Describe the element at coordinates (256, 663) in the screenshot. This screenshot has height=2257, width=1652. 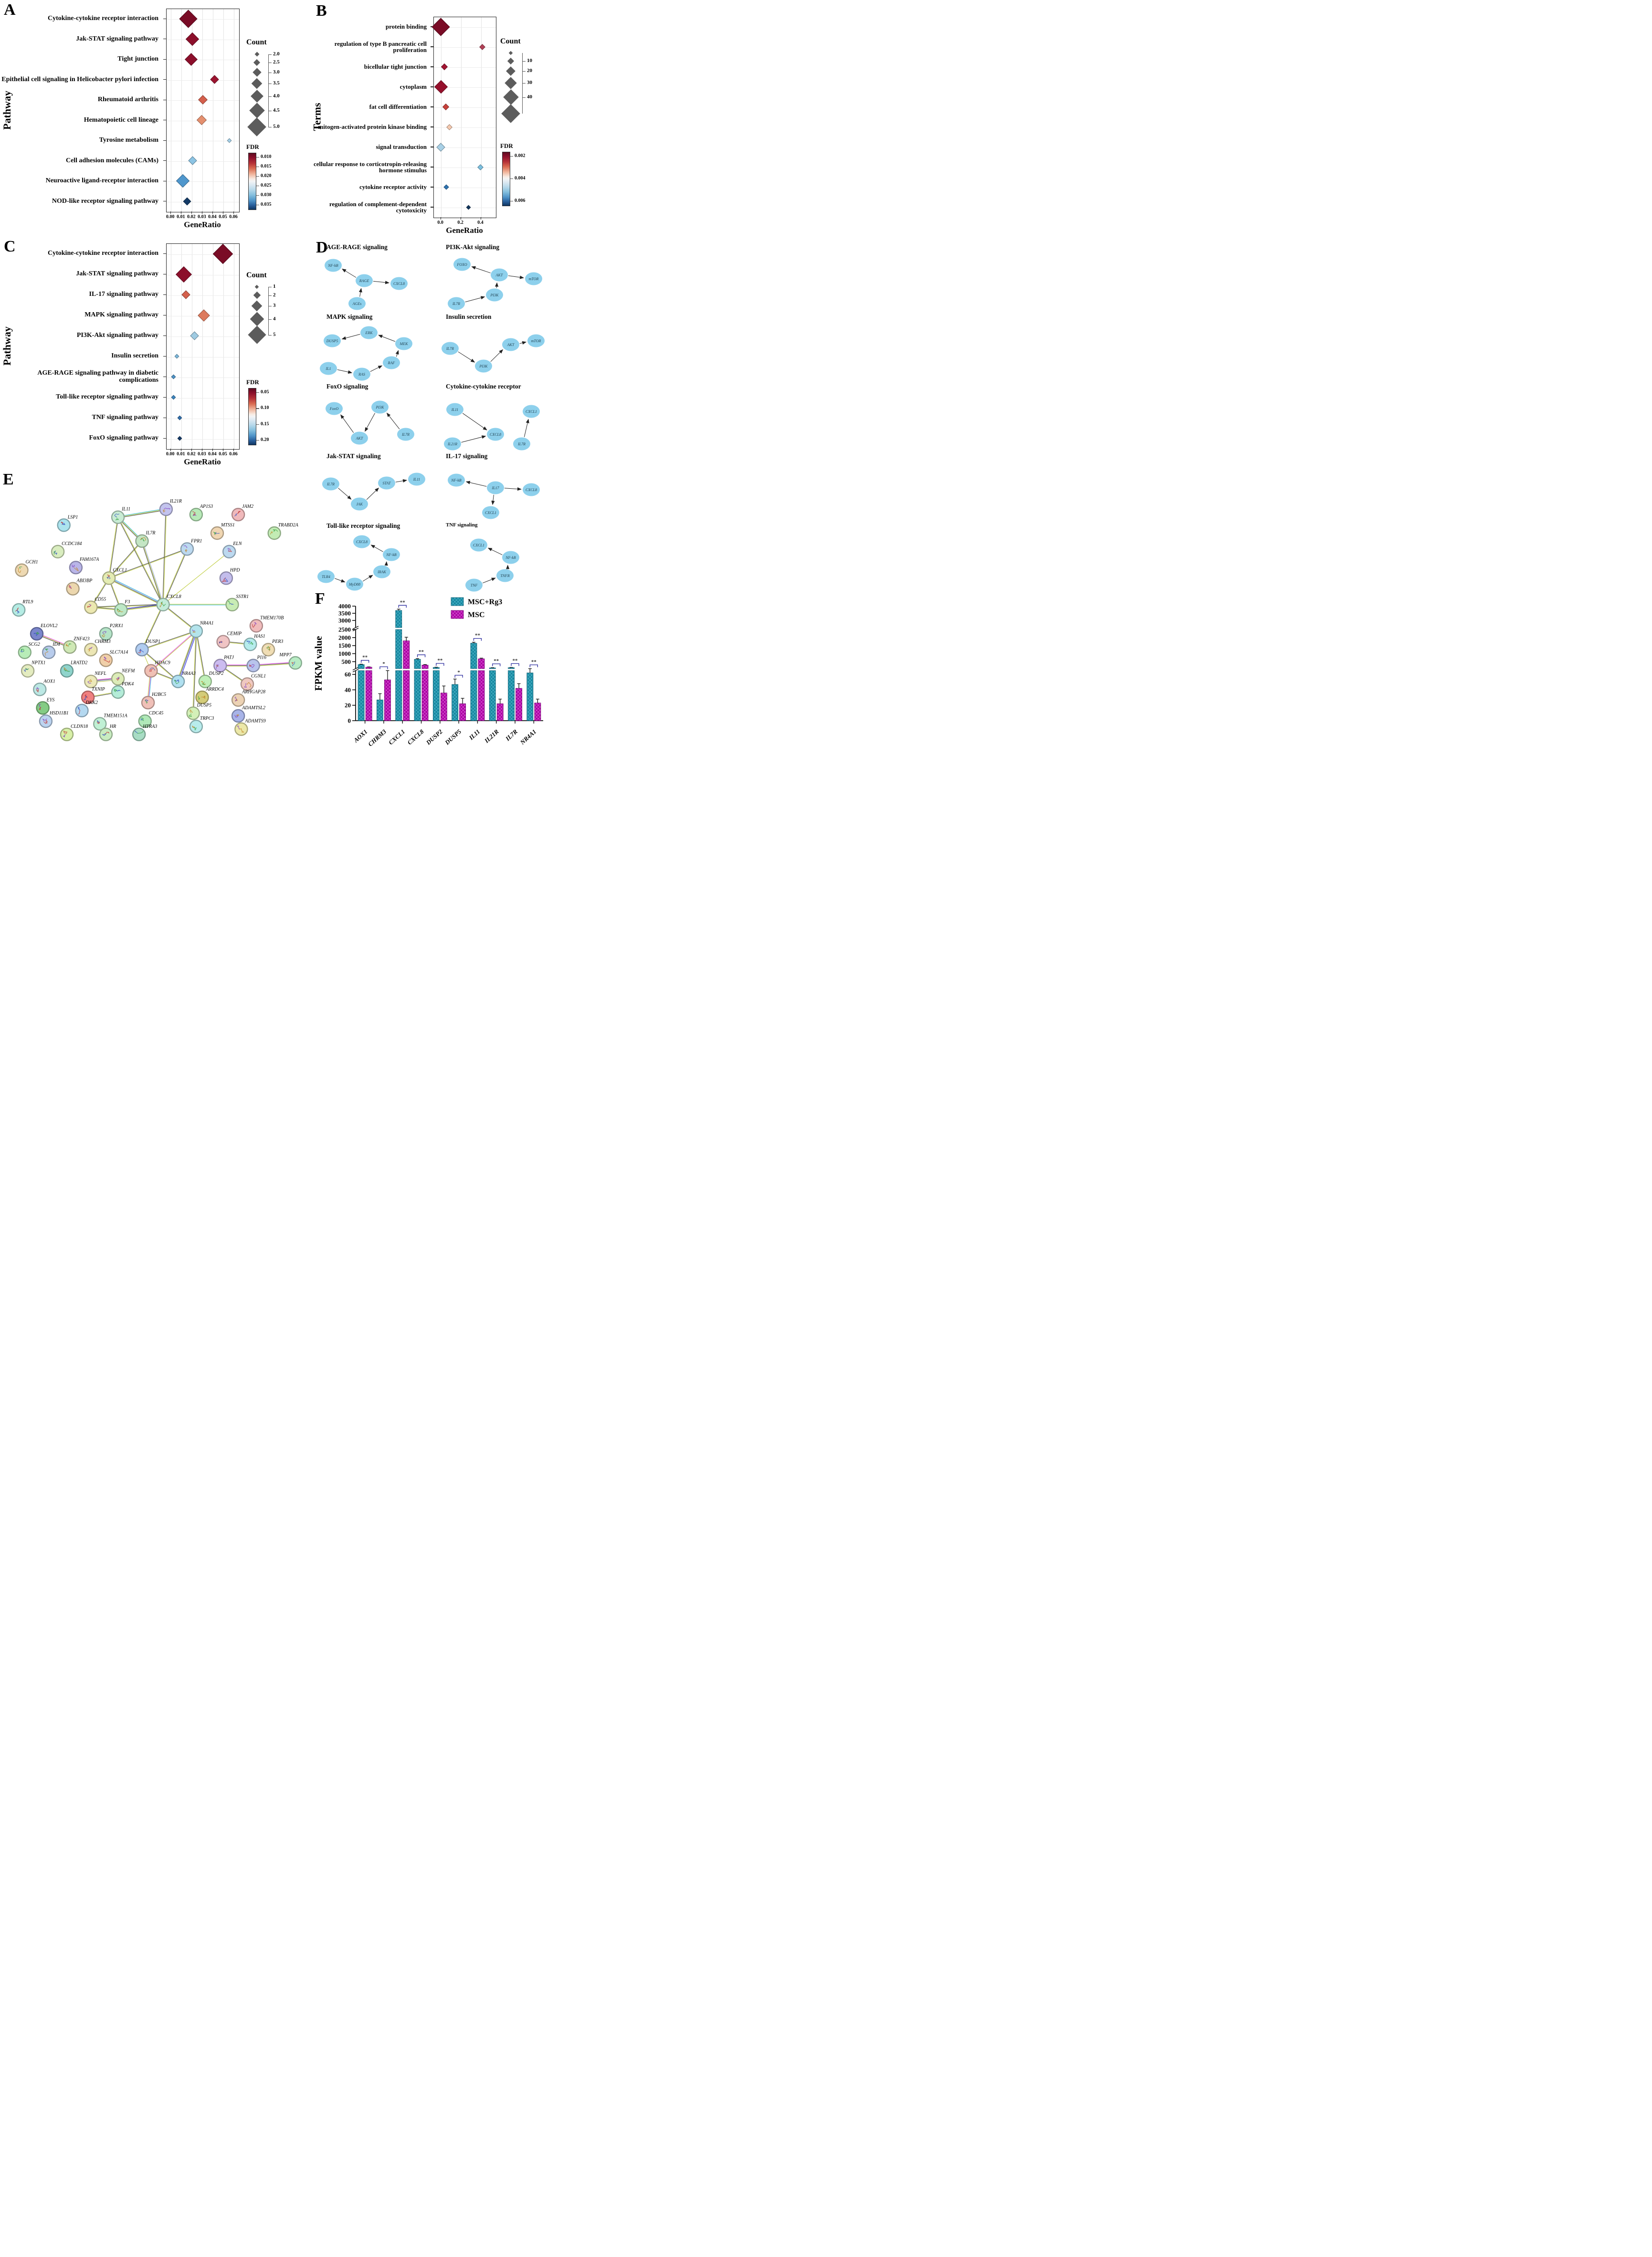
I see `gene-node-PI16: PI16` at that location.